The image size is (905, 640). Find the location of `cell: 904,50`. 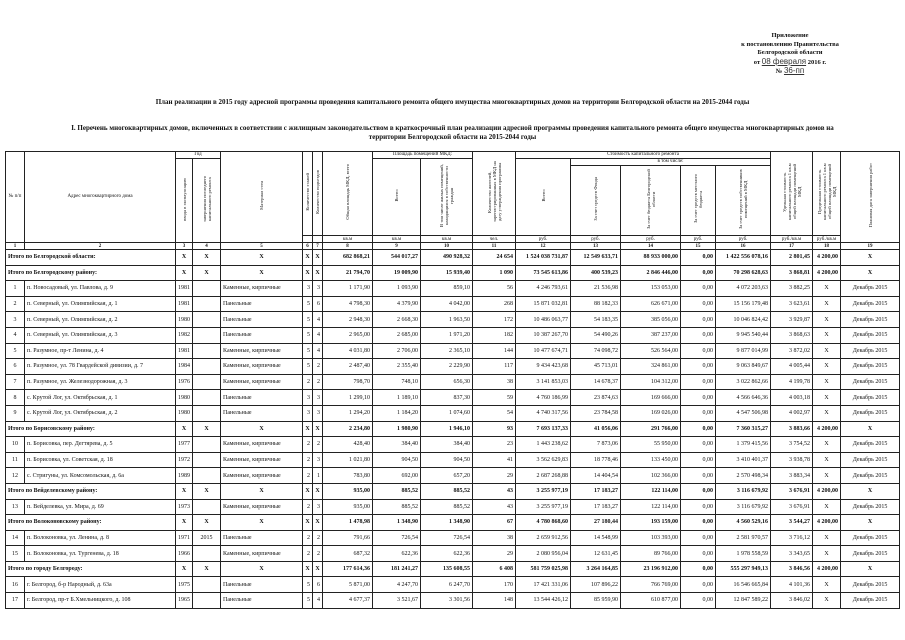

cell: 904,50 is located at coordinates (447, 460).